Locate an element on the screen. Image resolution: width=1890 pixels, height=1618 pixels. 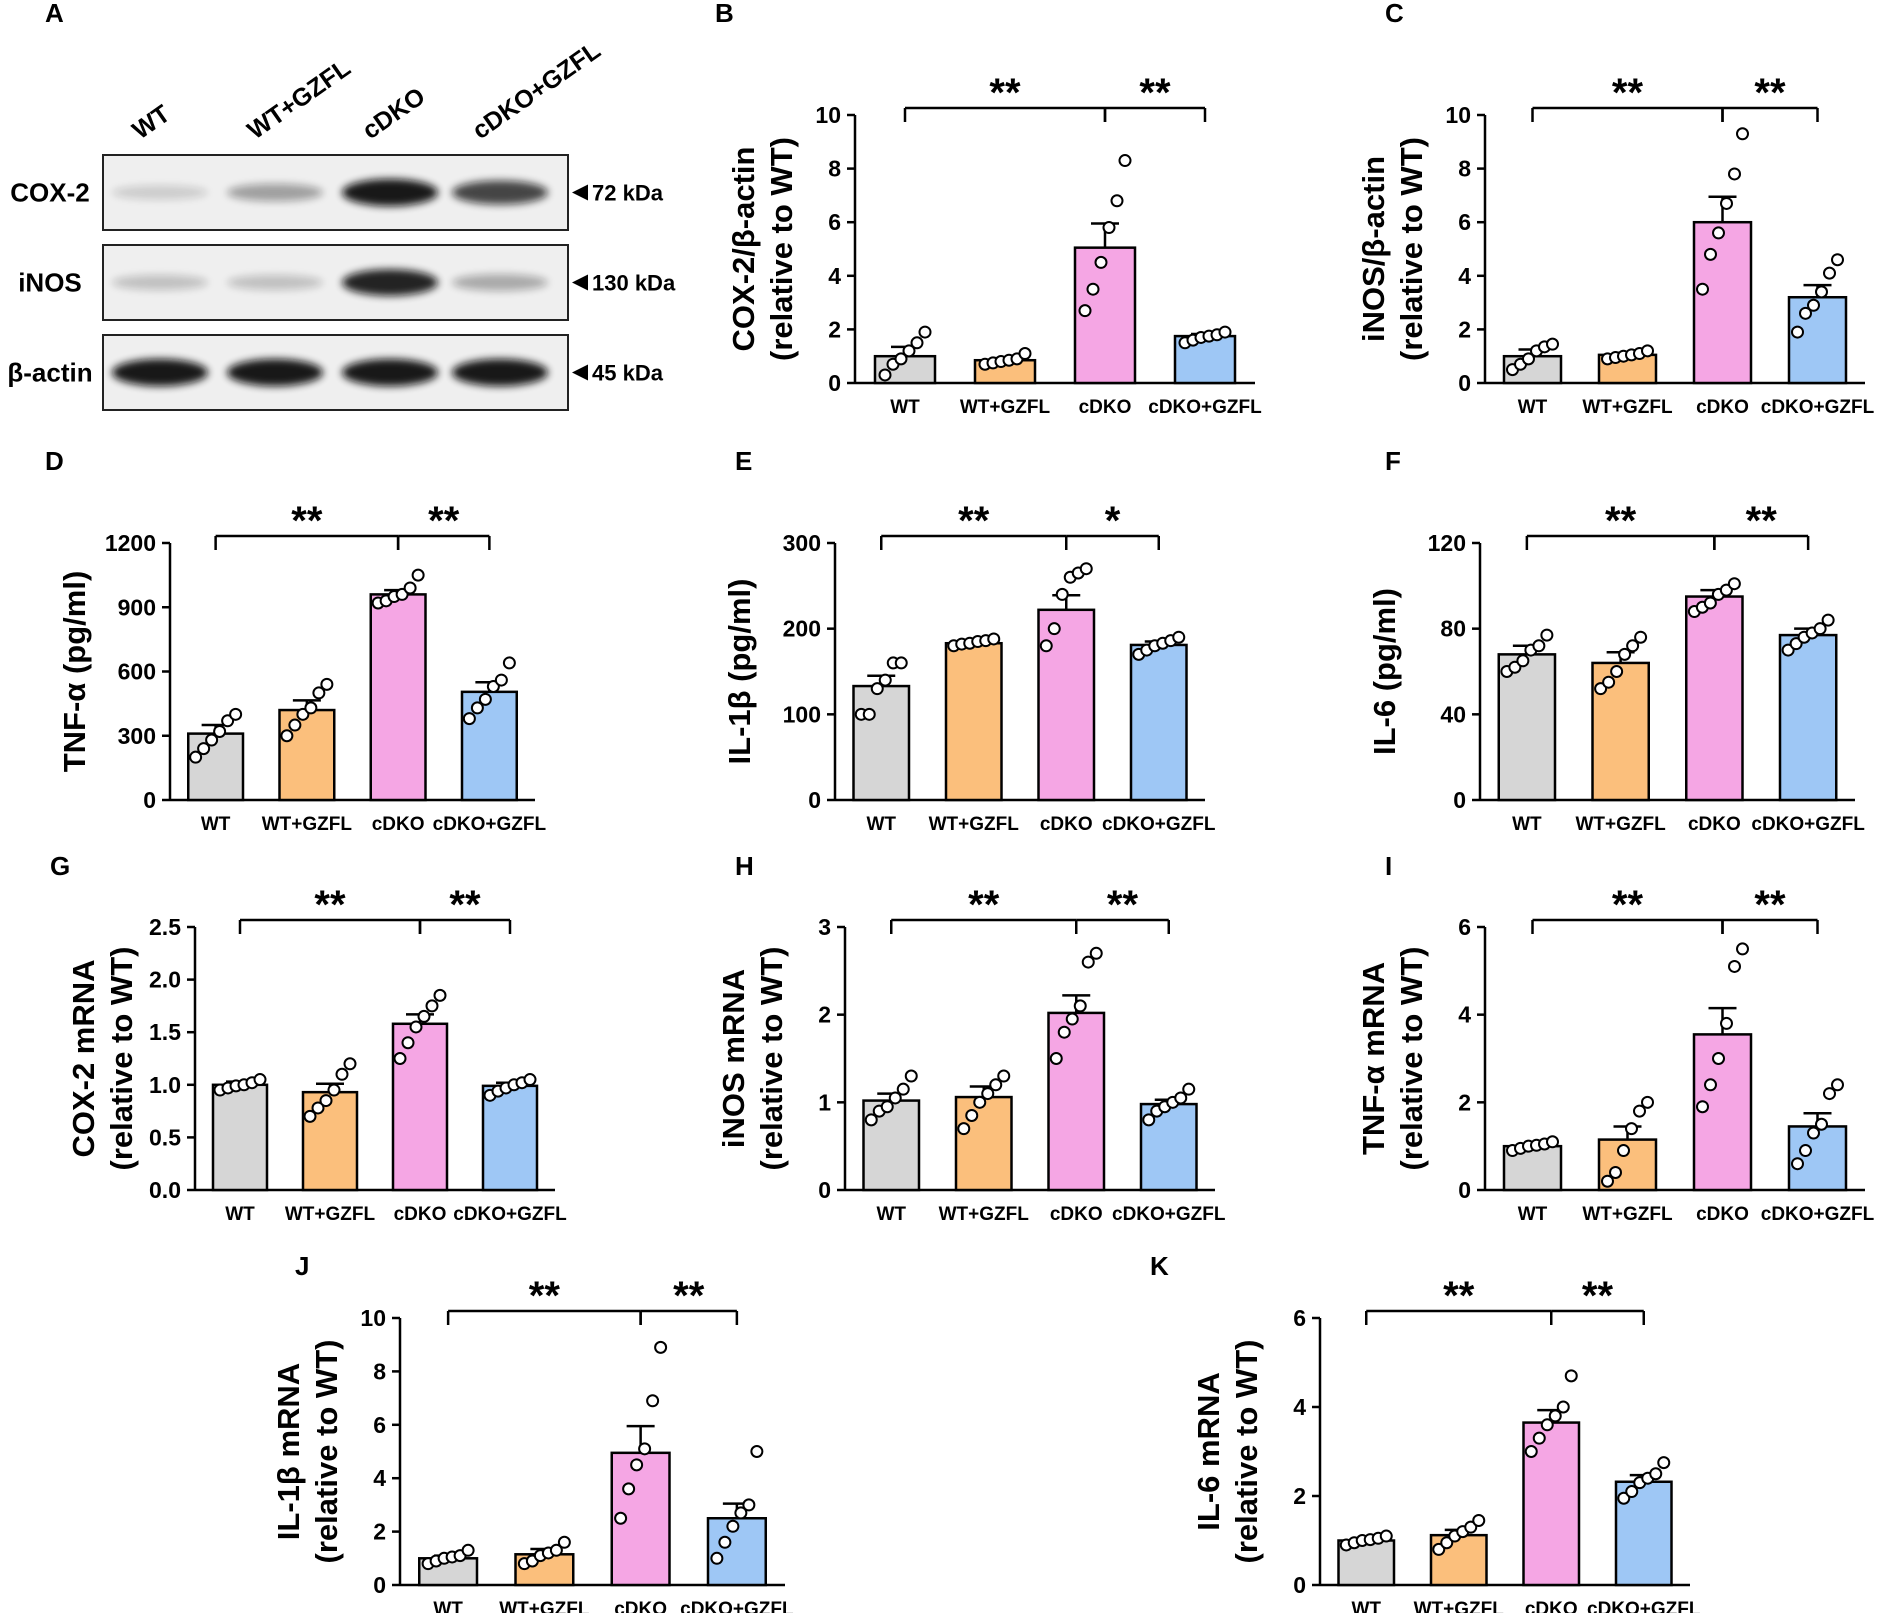
blot-lane-label: WT+GZFL is located at coordinates (298, 99).